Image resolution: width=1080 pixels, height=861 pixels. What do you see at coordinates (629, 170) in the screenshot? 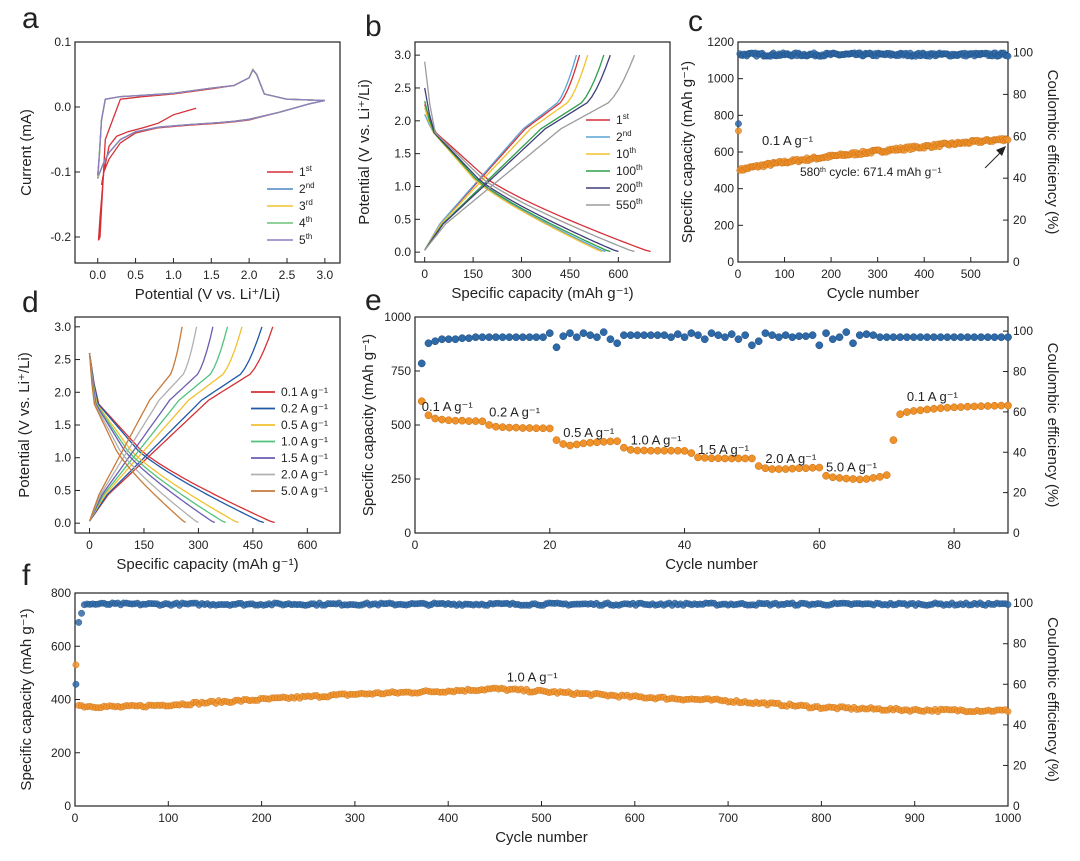
I see `legend-label: 100th` at bounding box center [629, 170].